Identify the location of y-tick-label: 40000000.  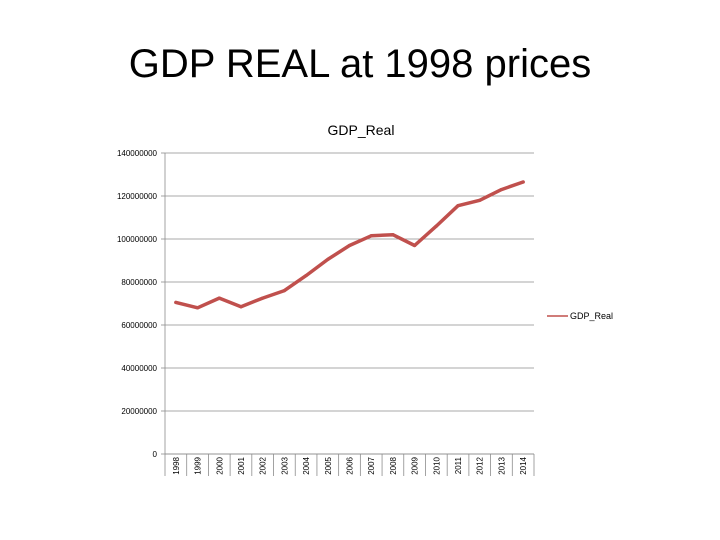
(139, 368).